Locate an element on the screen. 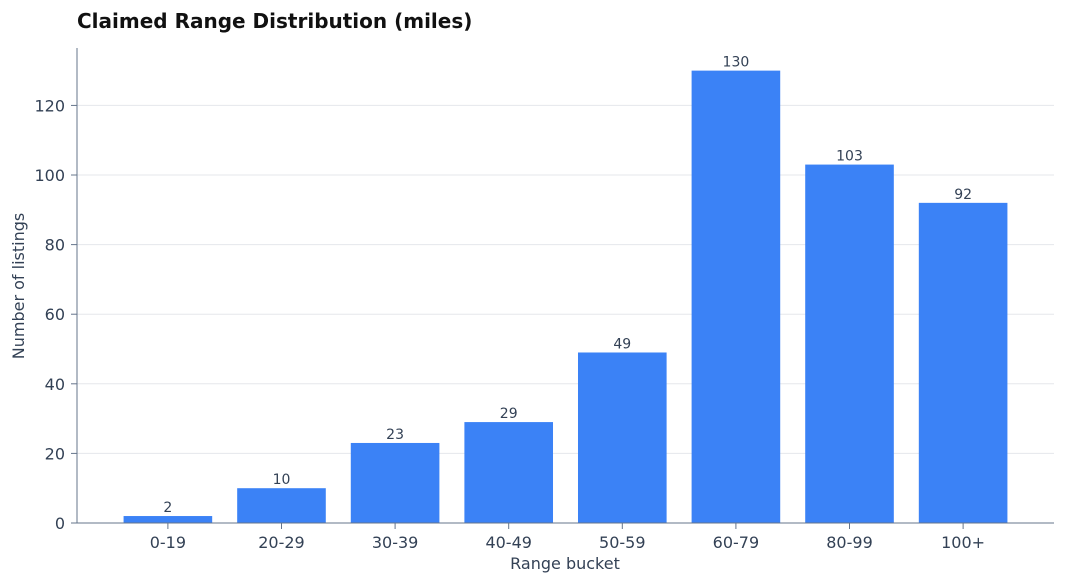 The image size is (1066, 583). bar-value-label: 130 is located at coordinates (736, 63).